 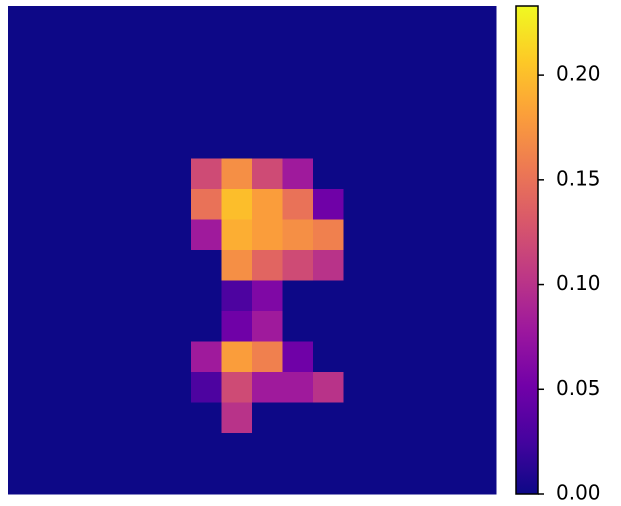 What do you see at coordinates (578, 493) in the screenshot?
I see `colorbar-tick-label: 0.00` at bounding box center [578, 493].